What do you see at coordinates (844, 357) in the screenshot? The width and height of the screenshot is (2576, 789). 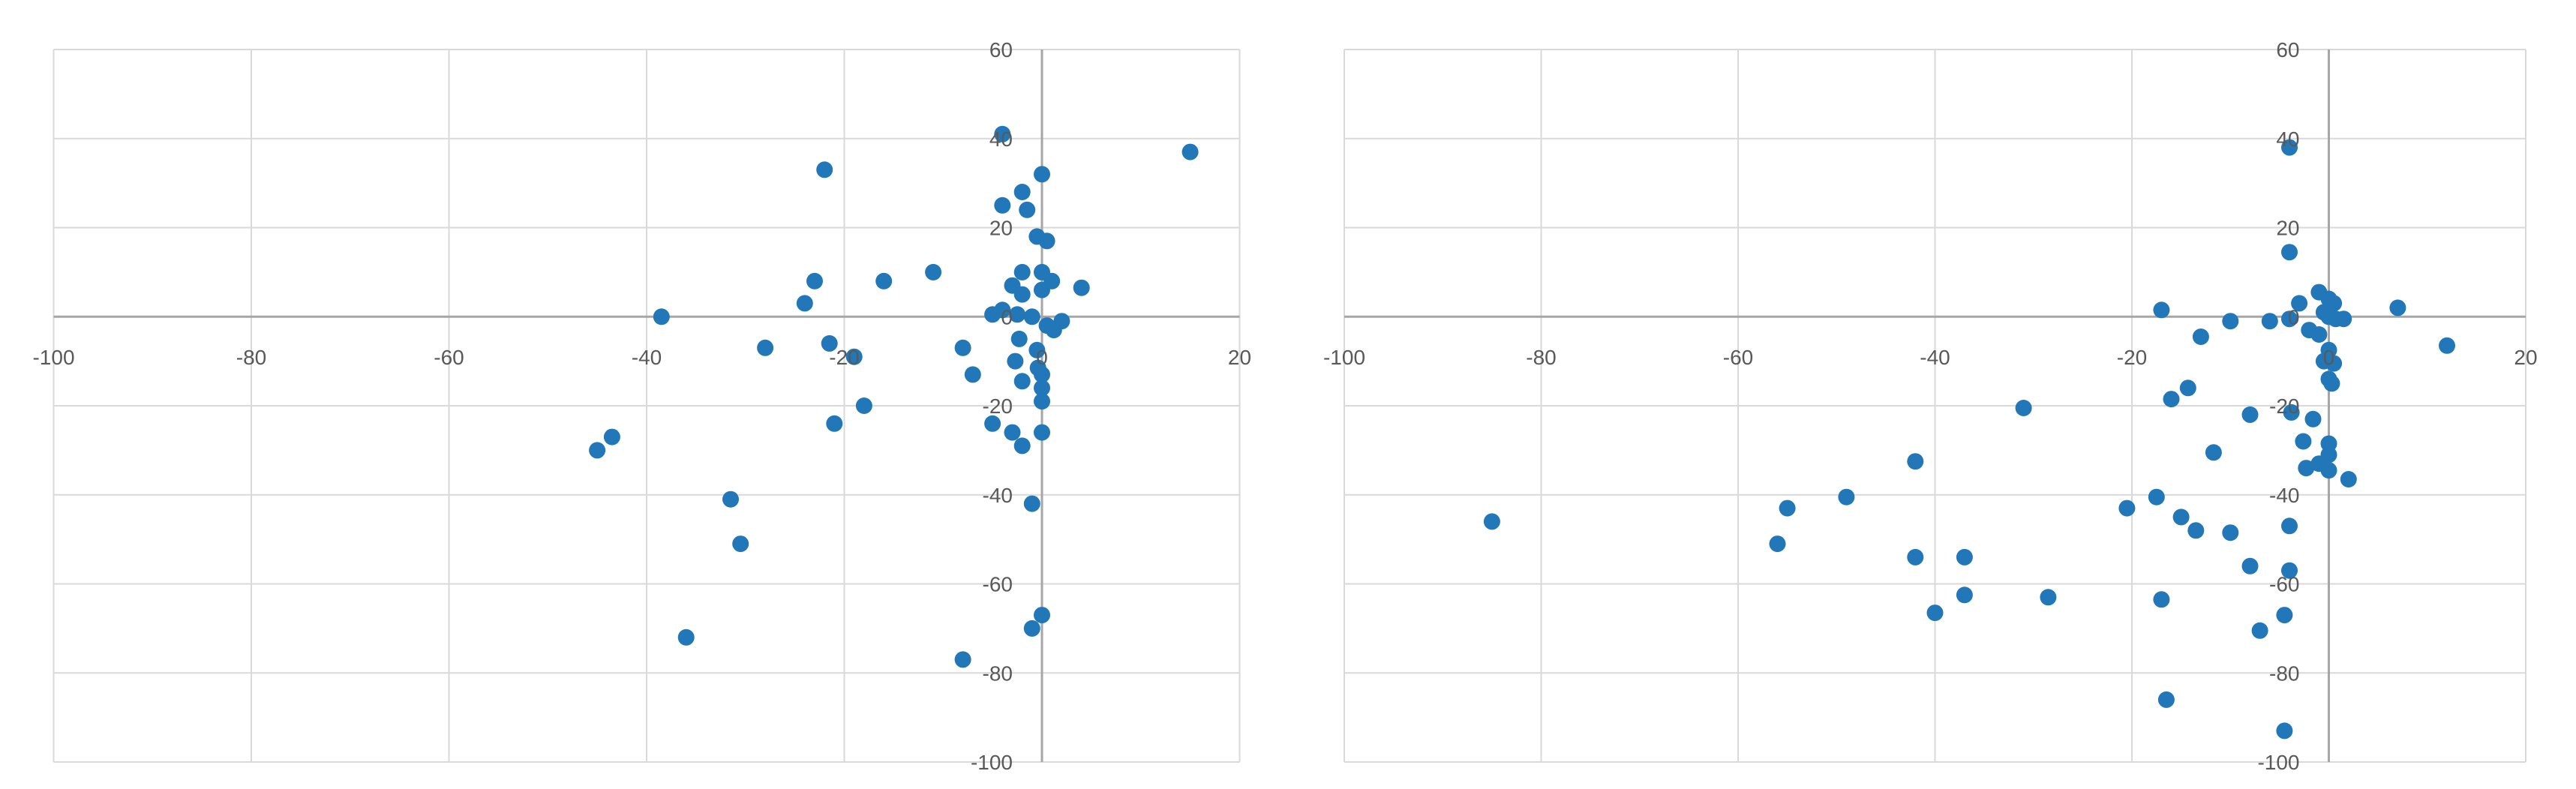 I see `x-tick-label: -20` at bounding box center [844, 357].